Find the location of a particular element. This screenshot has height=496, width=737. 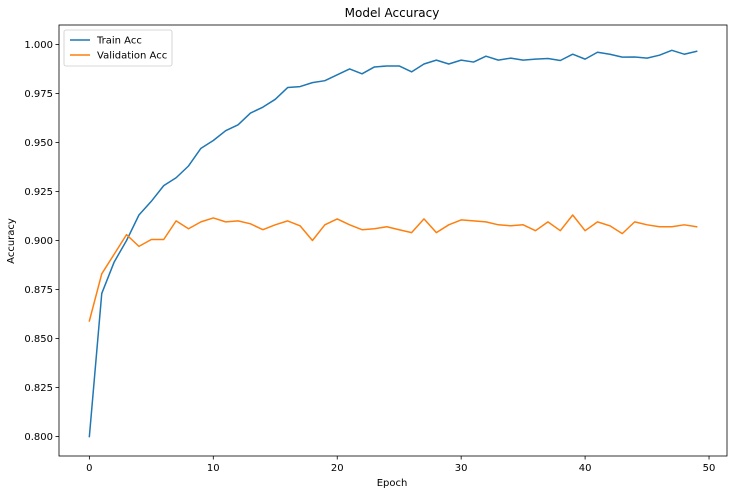

legend-box is located at coordinates (118, 48).